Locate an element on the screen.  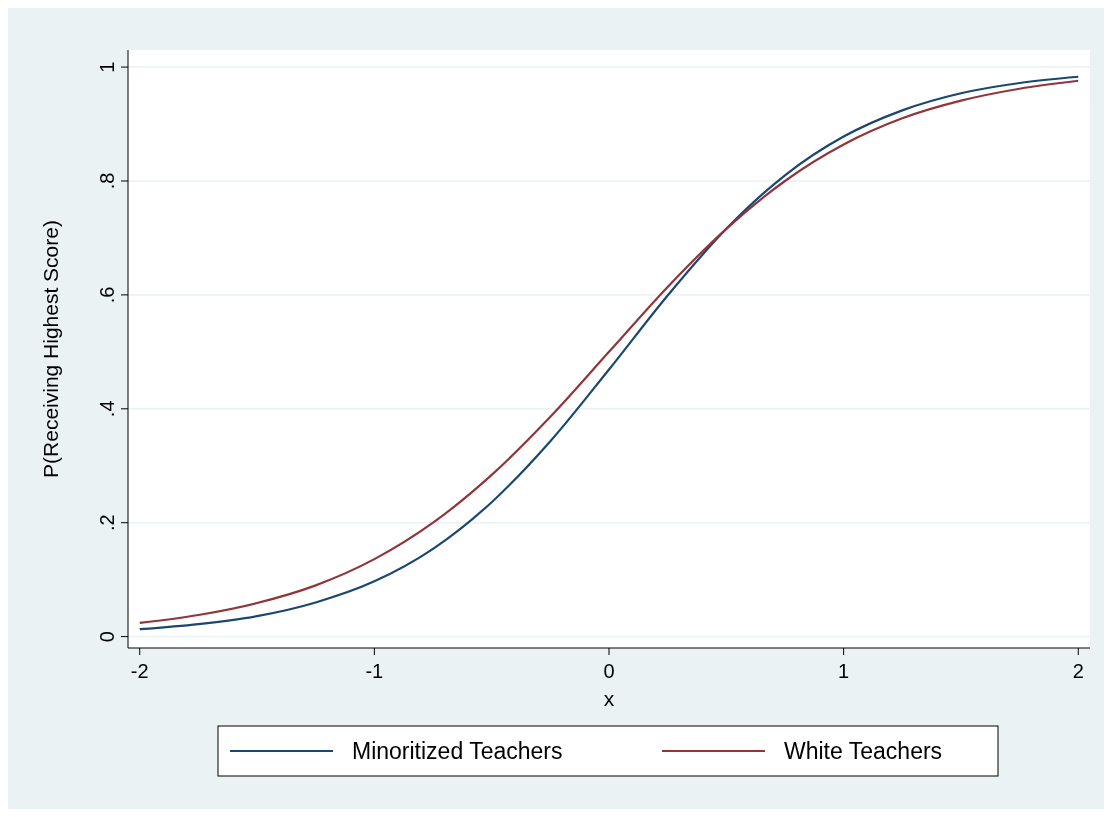
y-tick-label: .2 is located at coordinates (107, 523).